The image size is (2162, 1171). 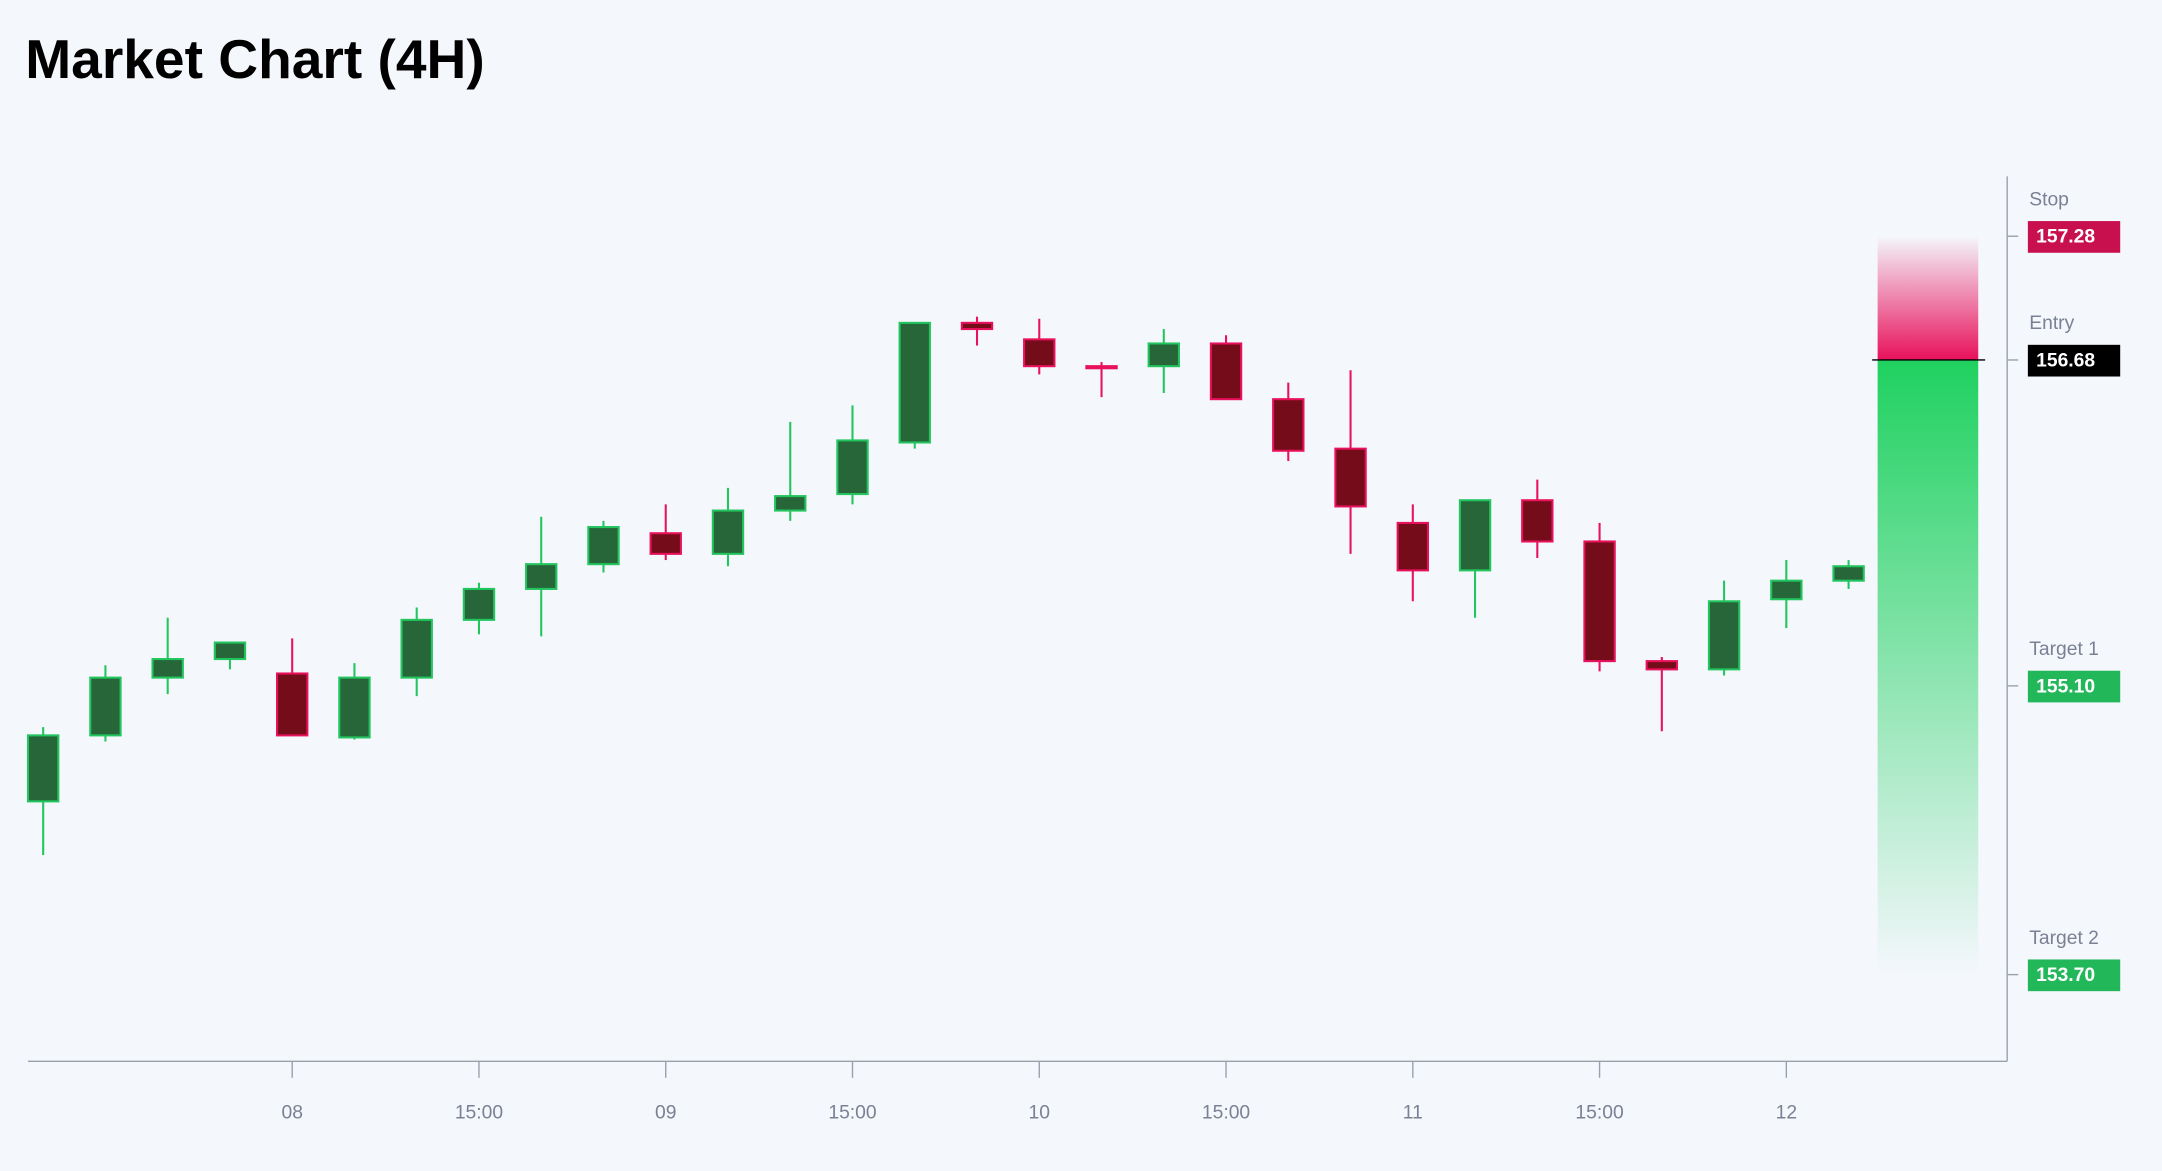 What do you see at coordinates (2051, 323) in the screenshot?
I see `level-name: Entry` at bounding box center [2051, 323].